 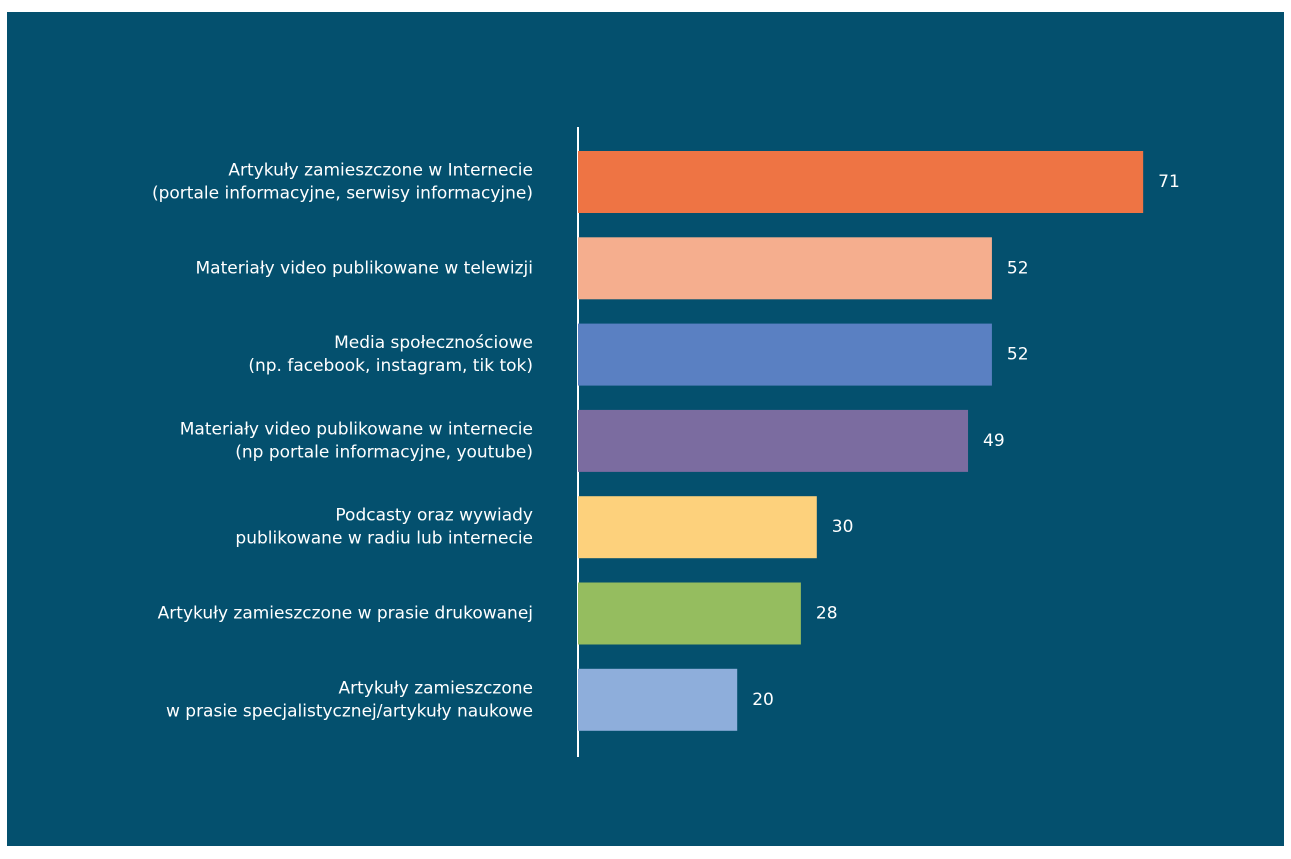 I want to click on category-label-line: Materiały video publikowane w internecie, so click(x=356, y=429).